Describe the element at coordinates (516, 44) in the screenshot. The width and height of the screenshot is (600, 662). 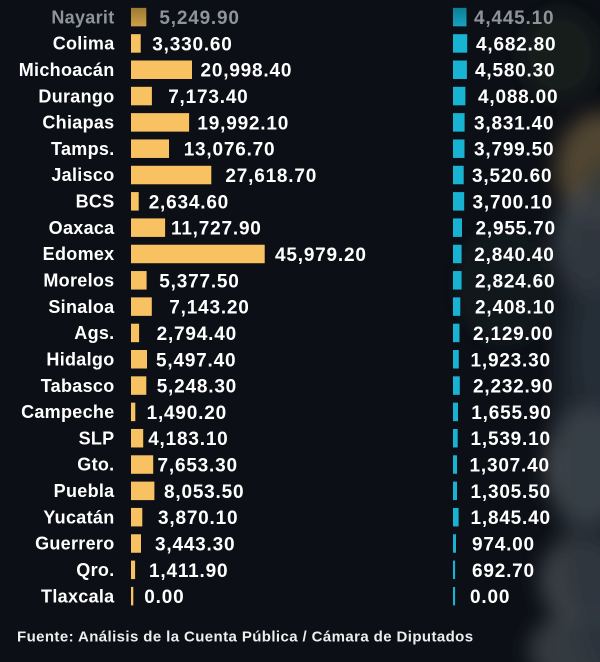
I see `svg-text: 4,682.80` at that location.